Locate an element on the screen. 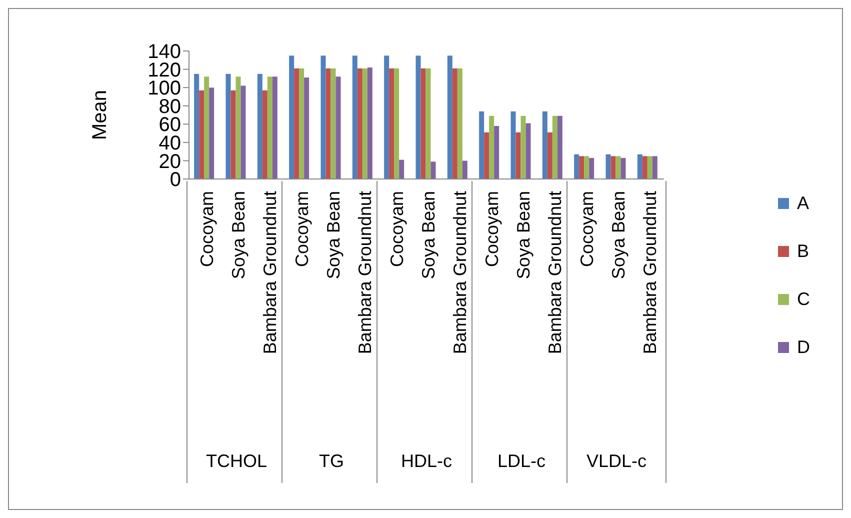  text: LDL-c is located at coordinates (521, 461).